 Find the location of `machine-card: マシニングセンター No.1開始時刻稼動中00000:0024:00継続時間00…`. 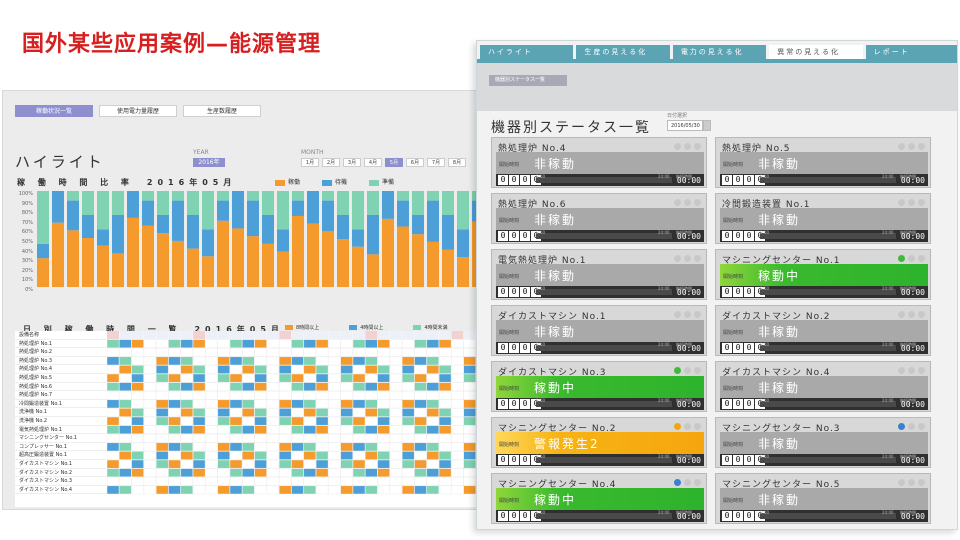

machine-card: マシニングセンター No.1開始時刻稼動中00000:0024:00継続時間00… is located at coordinates (823, 274).